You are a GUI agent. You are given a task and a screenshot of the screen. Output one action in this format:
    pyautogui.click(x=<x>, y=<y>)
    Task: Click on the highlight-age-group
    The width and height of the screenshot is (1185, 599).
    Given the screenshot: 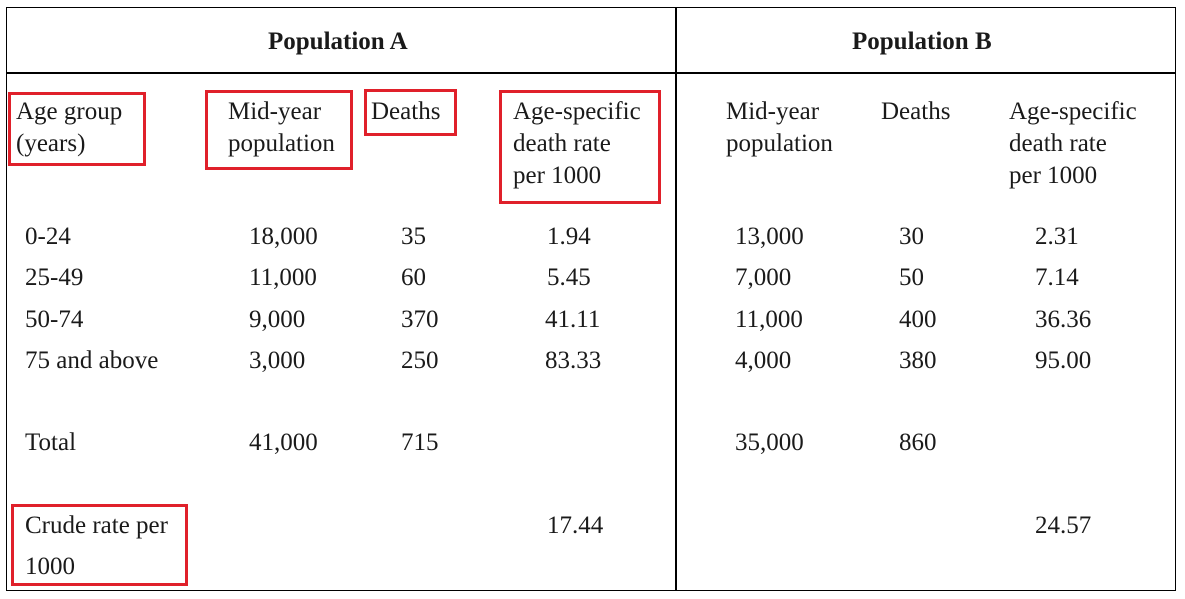 What is the action you would take?
    pyautogui.click(x=77, y=129)
    